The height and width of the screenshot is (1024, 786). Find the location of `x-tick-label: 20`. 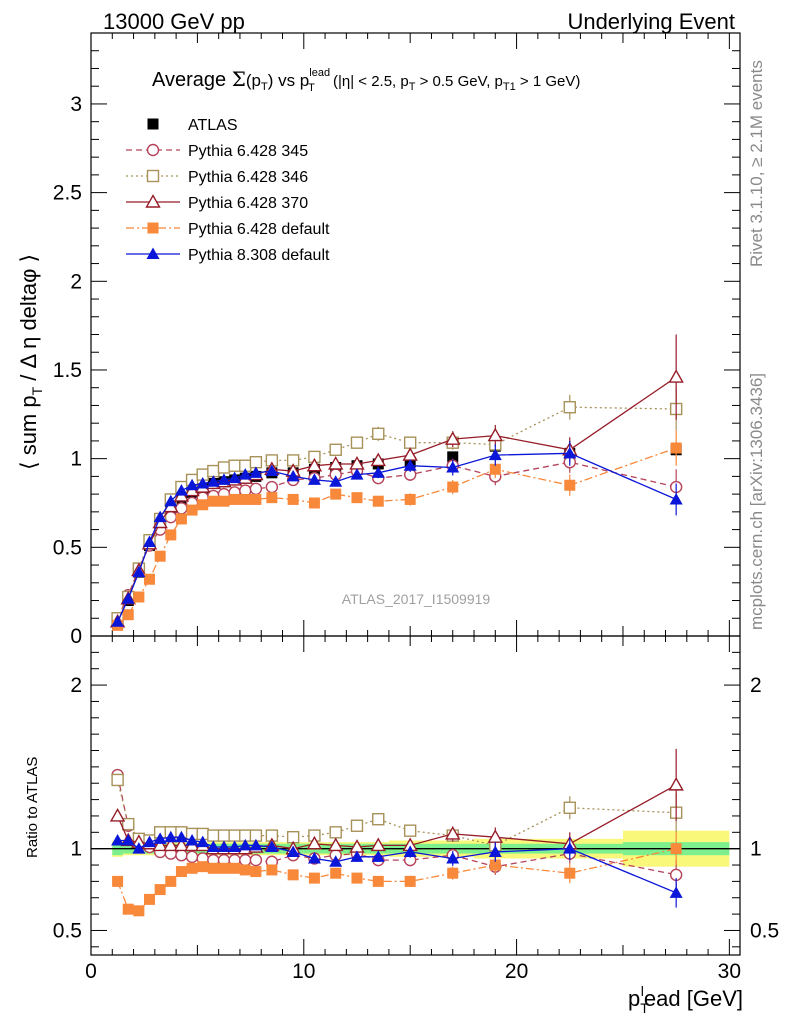

x-tick-label: 20 is located at coordinates (516, 971).